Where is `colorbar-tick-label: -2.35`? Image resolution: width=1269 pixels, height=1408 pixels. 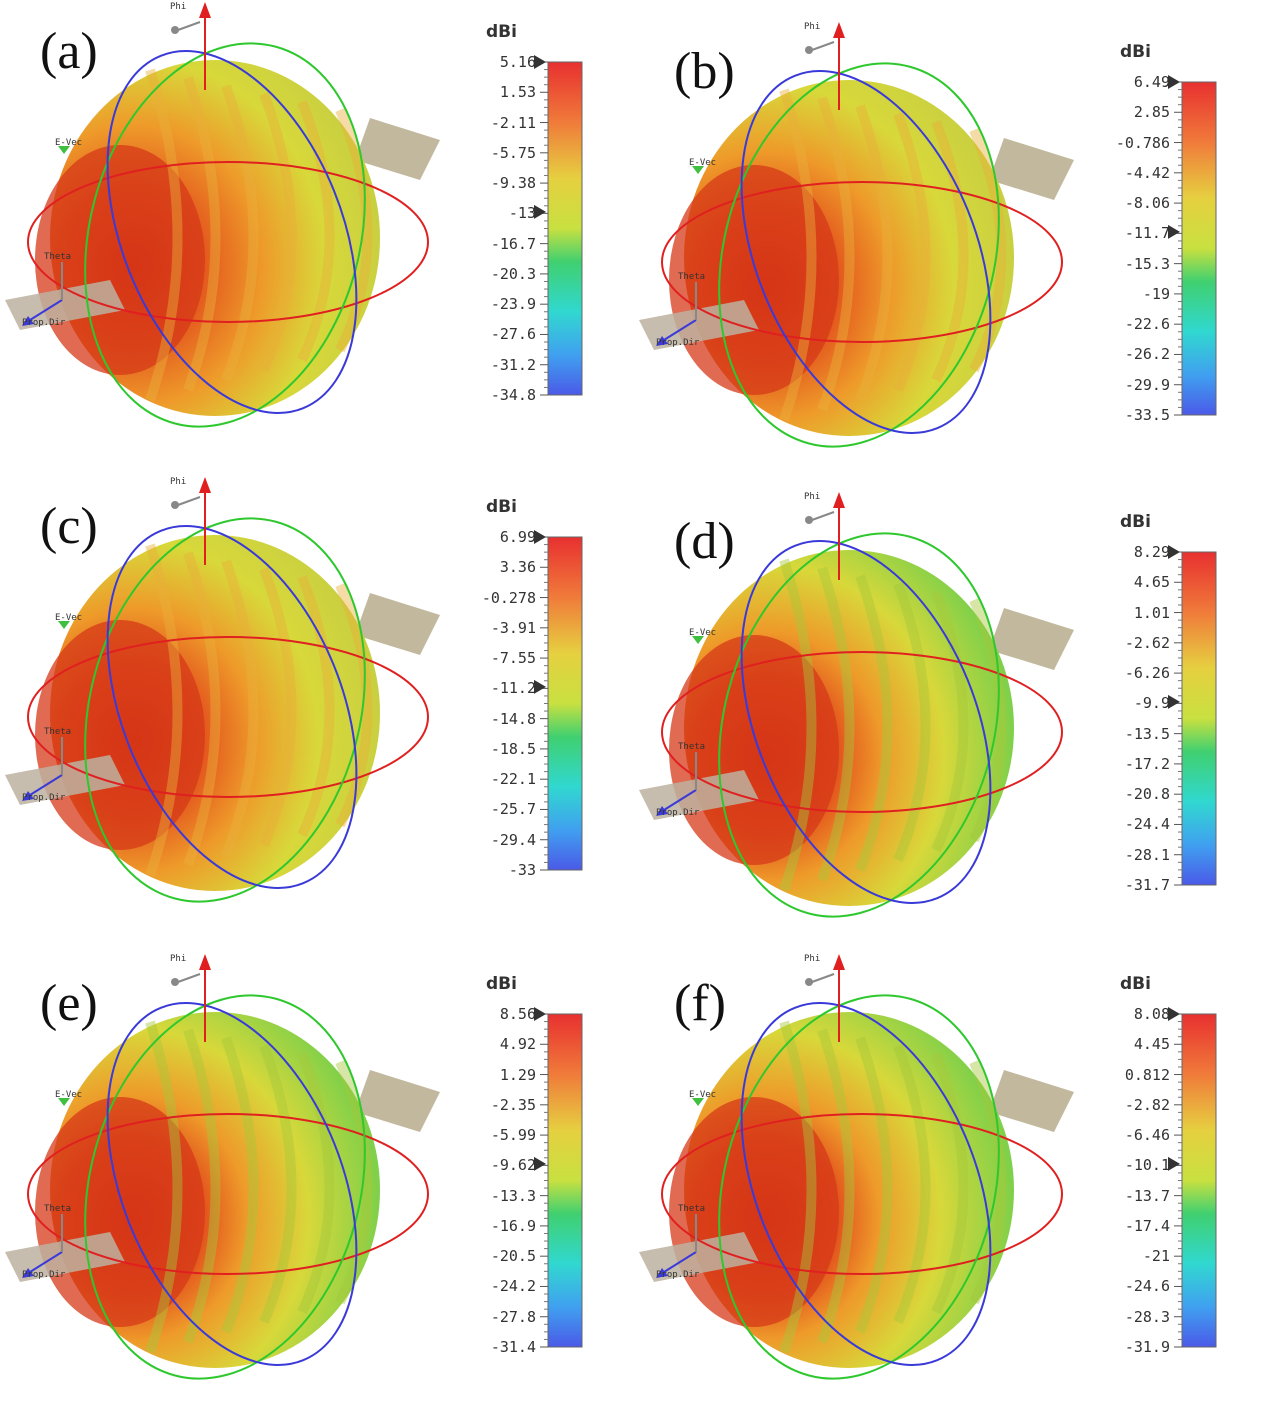 colorbar-tick-label: -2.35 is located at coordinates (513, 1104).